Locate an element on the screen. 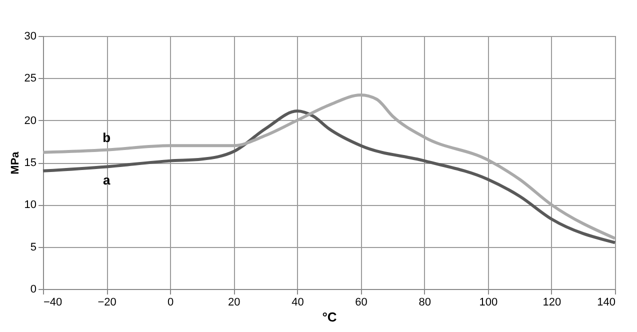 The height and width of the screenshot is (332, 637). y-tick-label: 0 is located at coordinates (33, 290).